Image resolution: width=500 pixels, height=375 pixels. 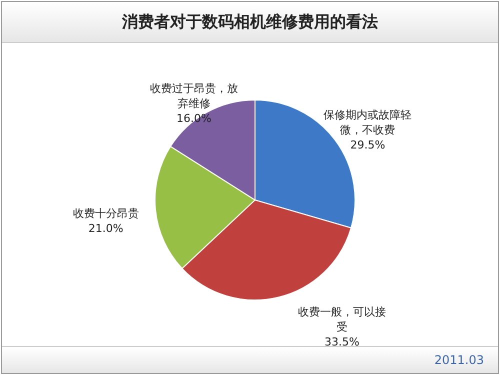 What do you see at coordinates (368, 145) in the screenshot?
I see `data-label: 29.5%` at bounding box center [368, 145].